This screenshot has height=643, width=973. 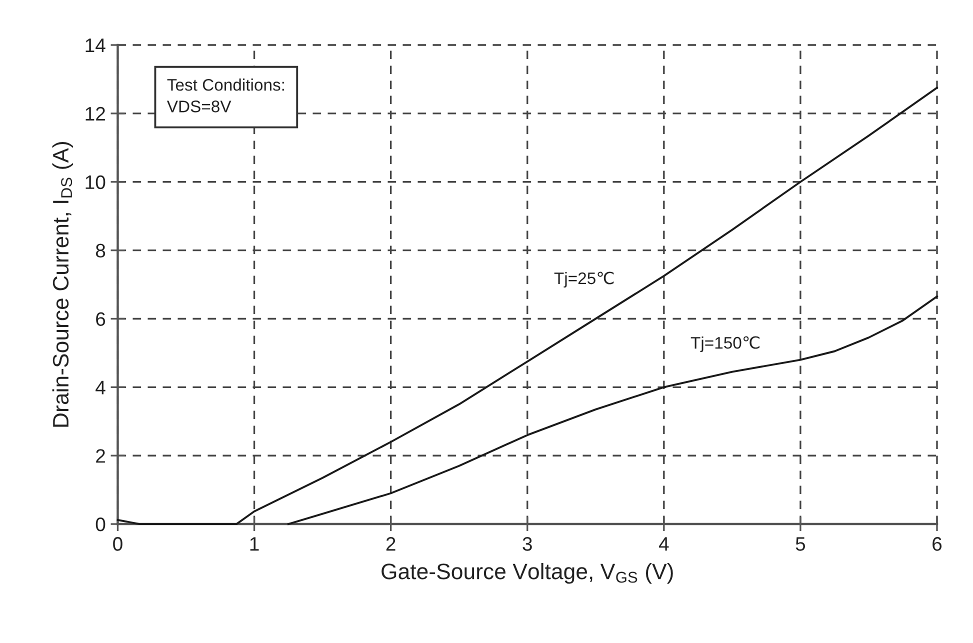 What do you see at coordinates (101, 319) in the screenshot?
I see `y-tick-label: 6` at bounding box center [101, 319].